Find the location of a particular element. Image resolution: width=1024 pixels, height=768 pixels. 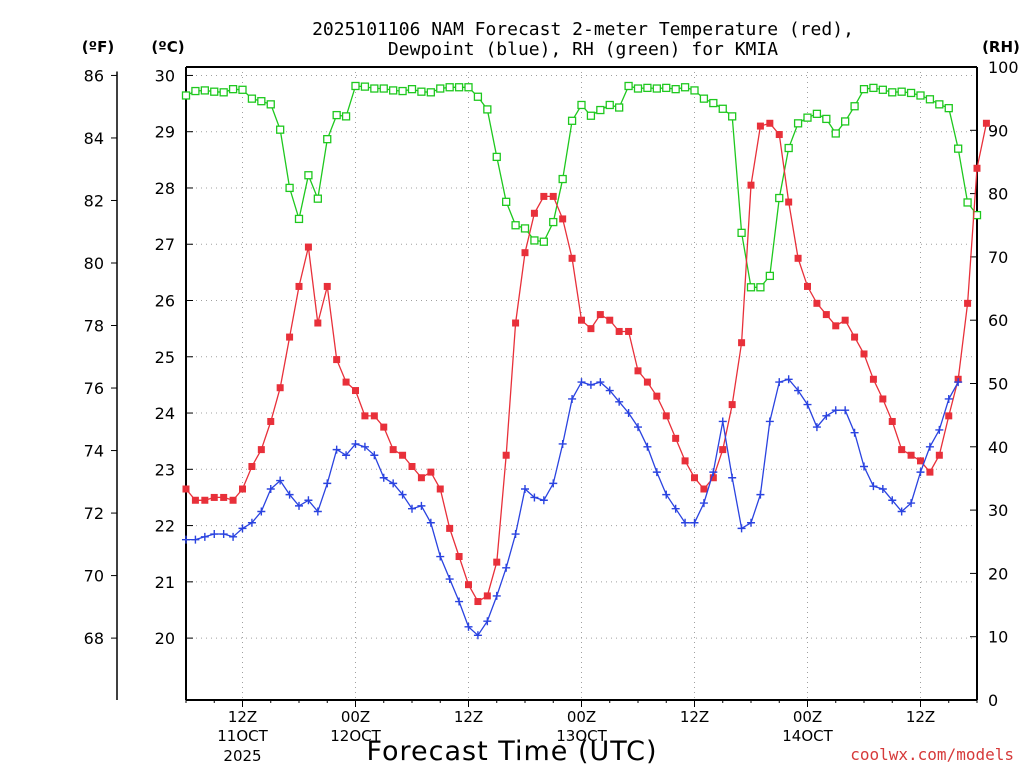

fahrenheit-tick-label: 70 is located at coordinates (94, 576).